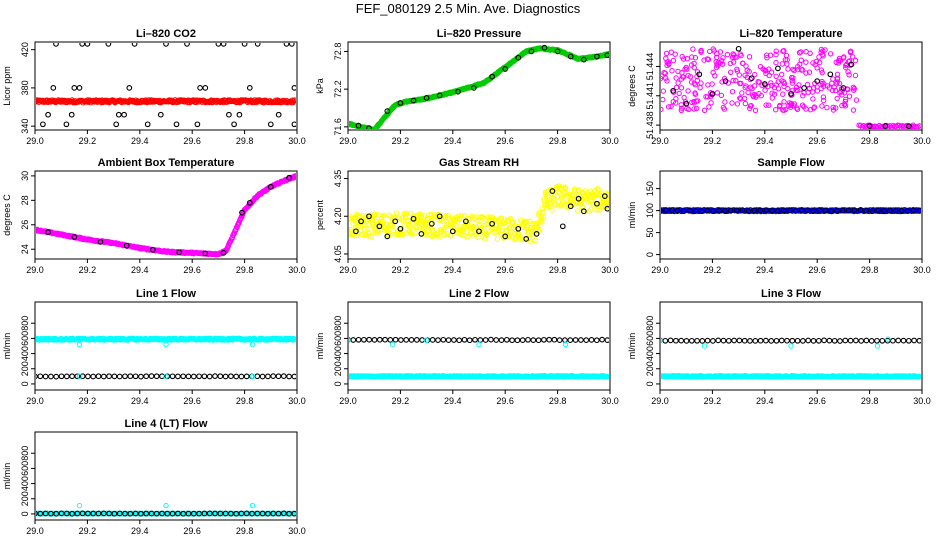 This screenshot has width=936, height=540. I want to click on x-tick-label: 29.8, so click(245, 531).